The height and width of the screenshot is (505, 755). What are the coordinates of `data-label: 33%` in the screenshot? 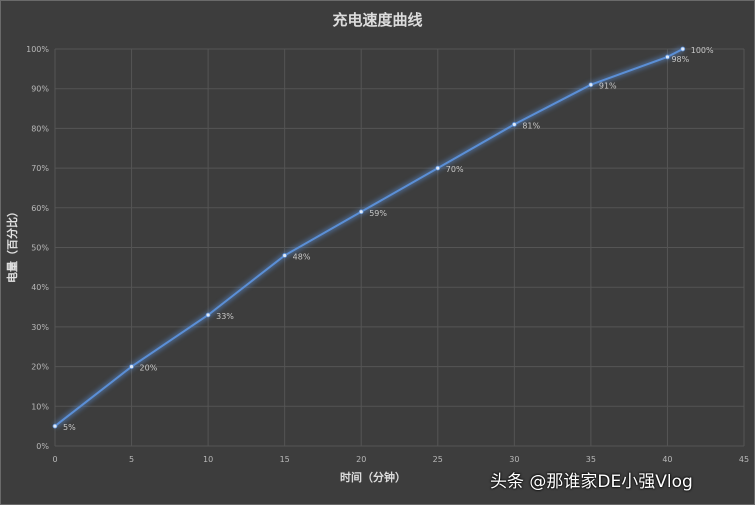 It's located at (225, 316).